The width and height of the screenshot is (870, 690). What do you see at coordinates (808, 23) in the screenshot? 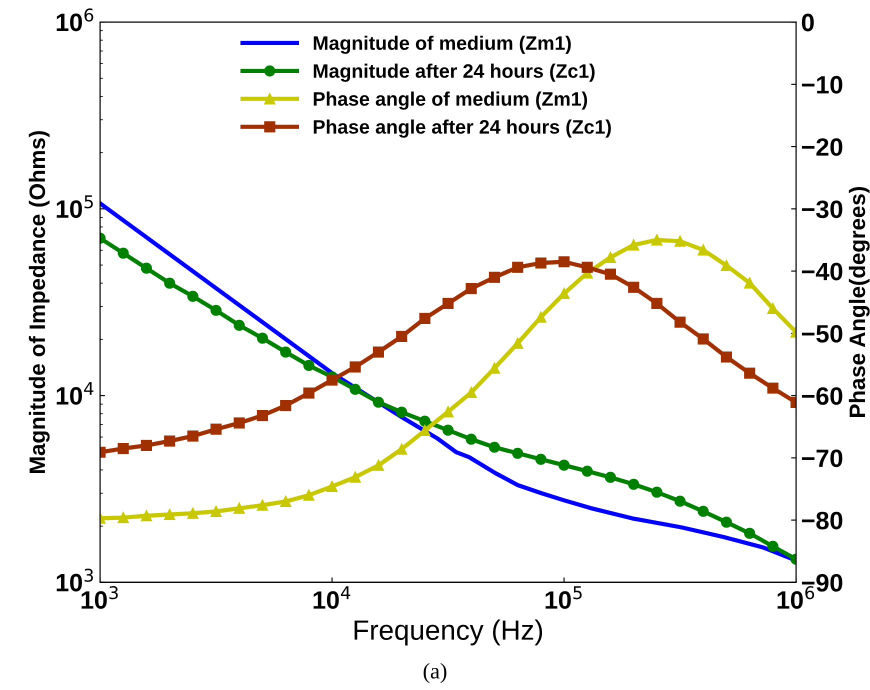
I see `y2-tick-label: 0` at bounding box center [808, 23].